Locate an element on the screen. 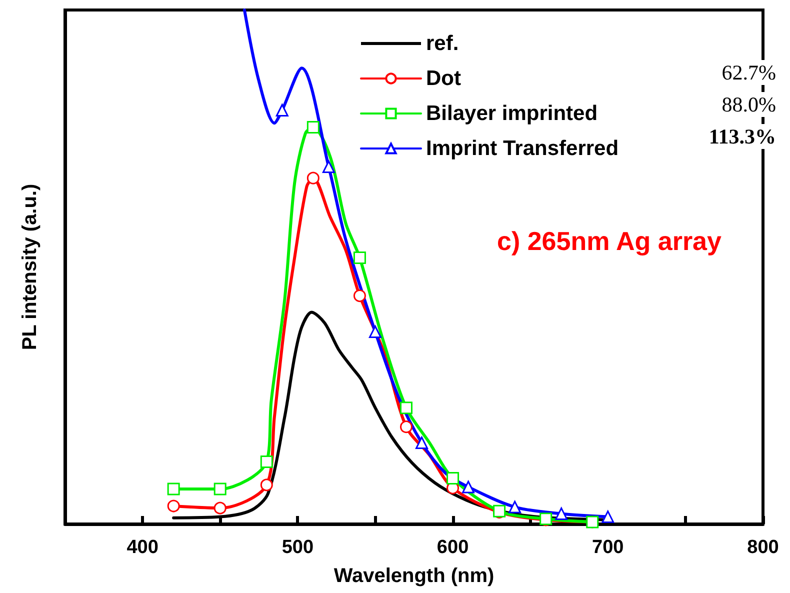 The image size is (790, 593). annotation: 88.0% is located at coordinates (749, 104).